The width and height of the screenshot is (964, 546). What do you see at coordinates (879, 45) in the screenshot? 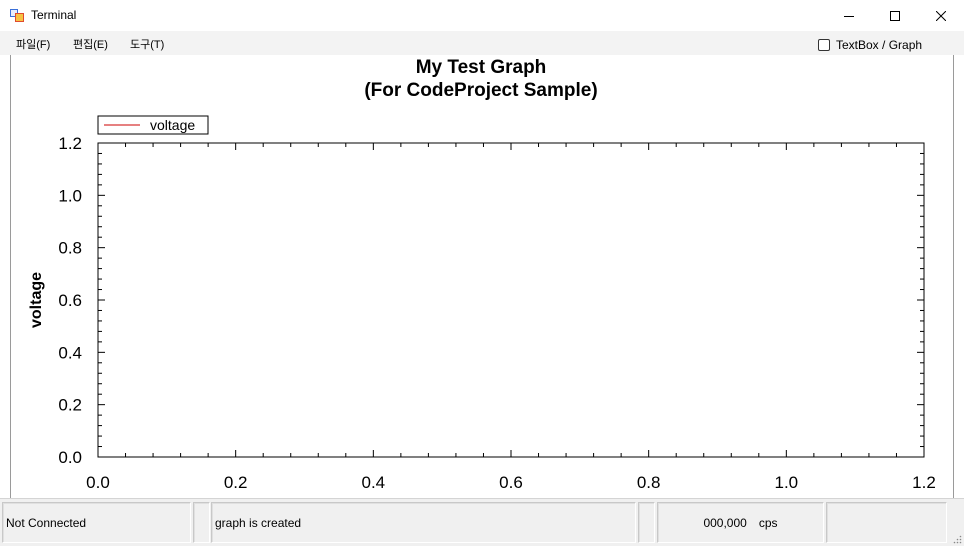
I see `checkbox-label: TextBox / Graph` at bounding box center [879, 45].